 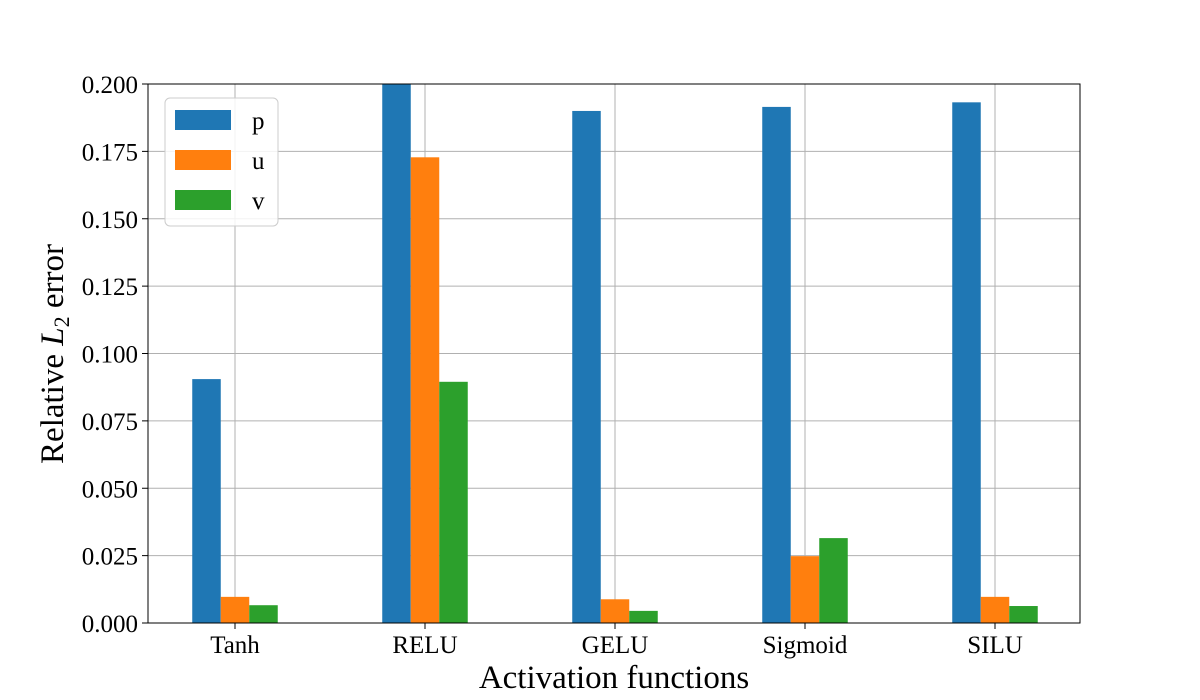 I want to click on x-tick-label: RELU, so click(x=424, y=645).